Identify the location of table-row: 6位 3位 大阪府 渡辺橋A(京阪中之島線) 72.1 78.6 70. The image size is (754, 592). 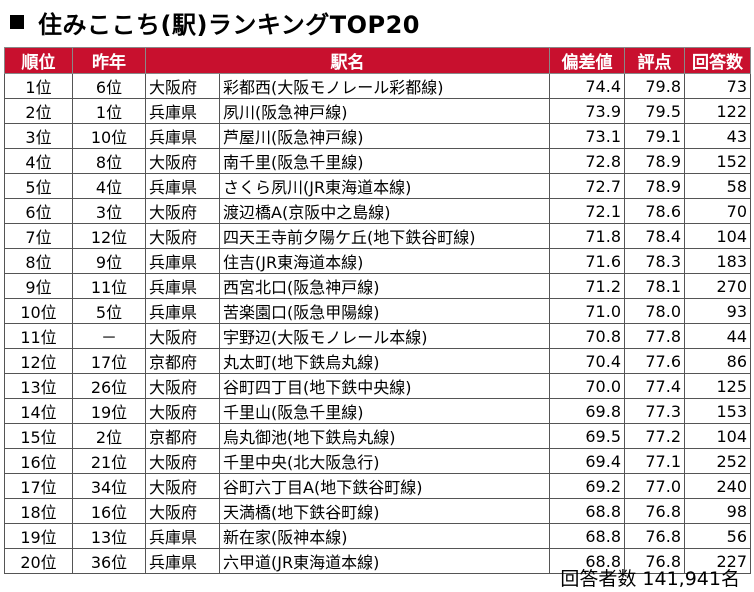
(377, 211).